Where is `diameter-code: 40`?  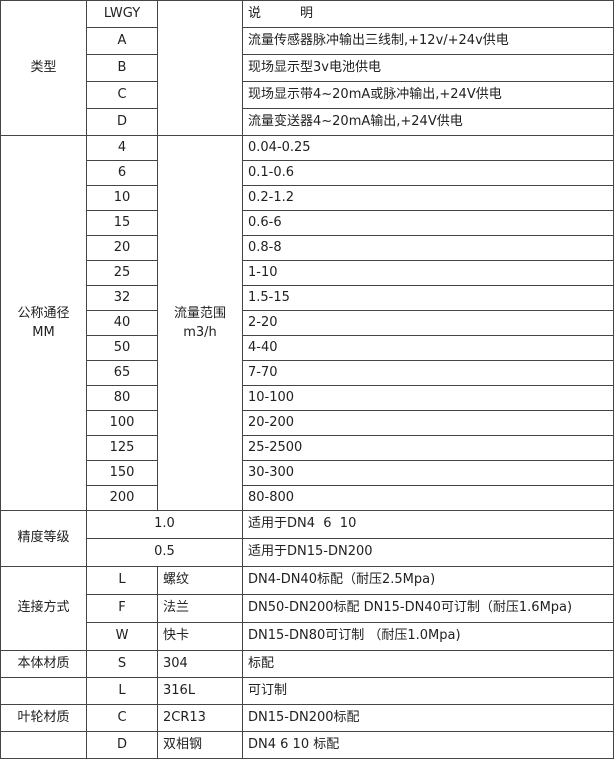 diameter-code: 40 is located at coordinates (122, 323).